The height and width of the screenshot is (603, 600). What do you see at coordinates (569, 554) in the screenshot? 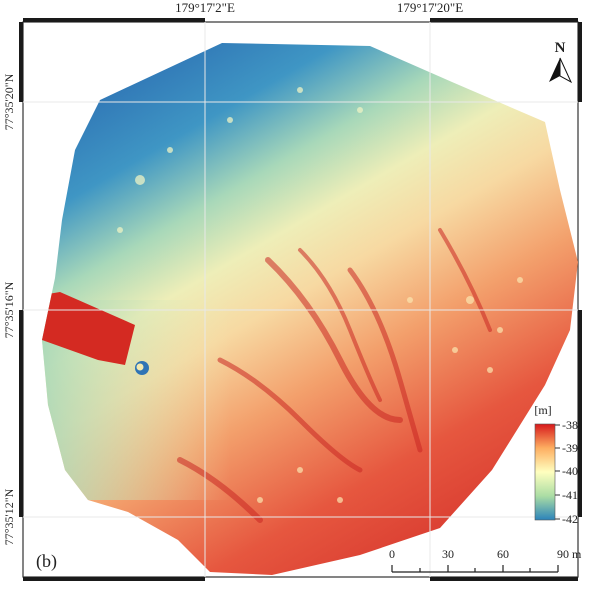
I see `scale-tick-label: 90 m` at bounding box center [569, 554].